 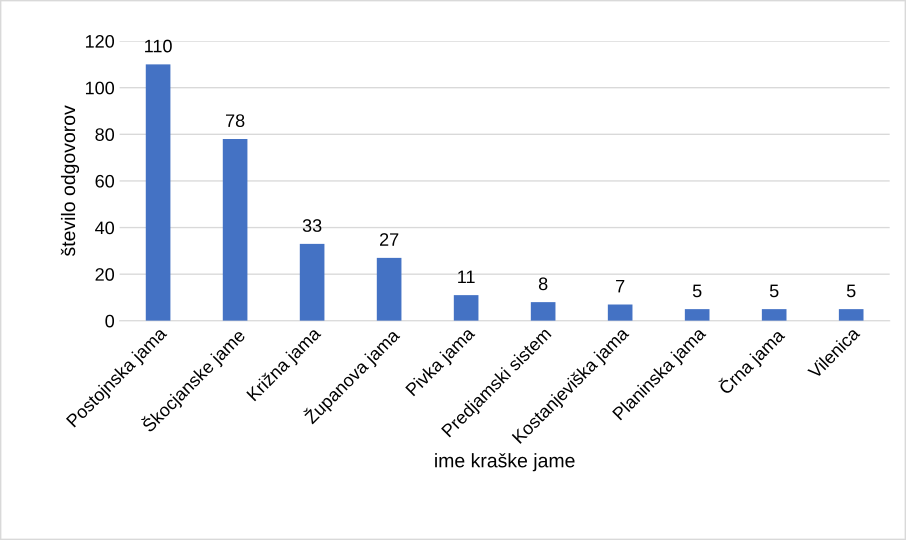 What do you see at coordinates (389, 239) in the screenshot?
I see `data-label: 27` at bounding box center [389, 239].